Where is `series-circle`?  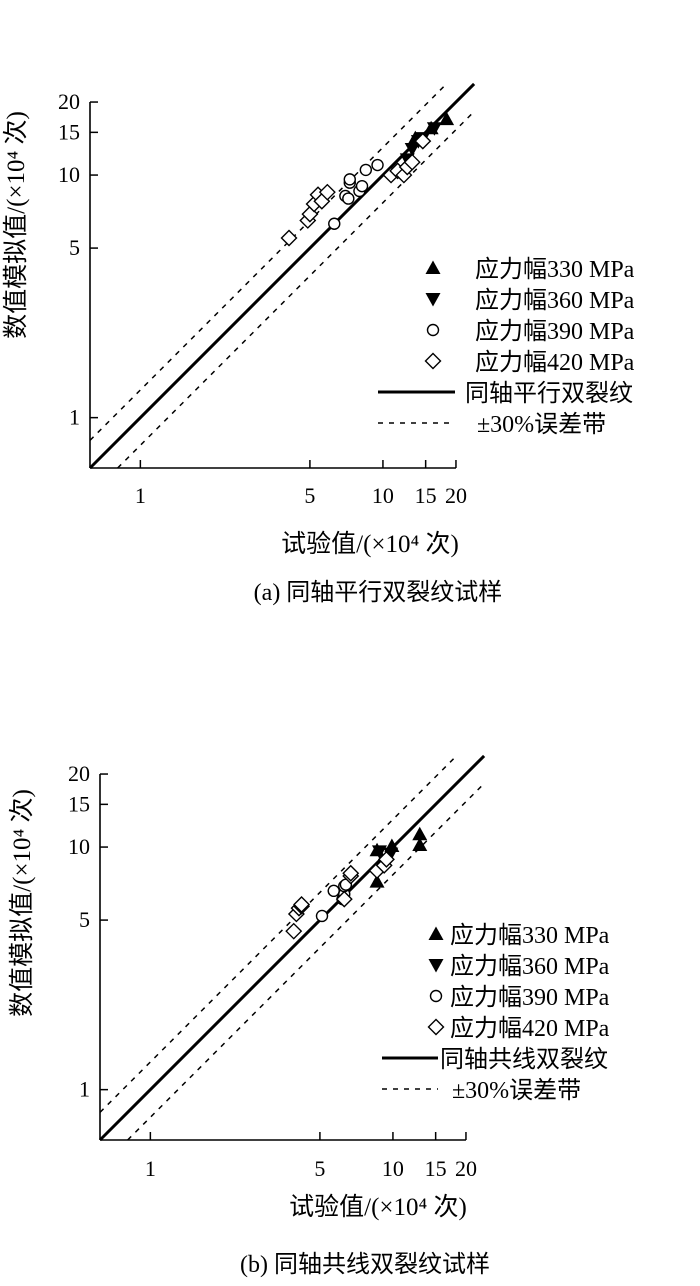 series-circle is located at coordinates (356, 194).